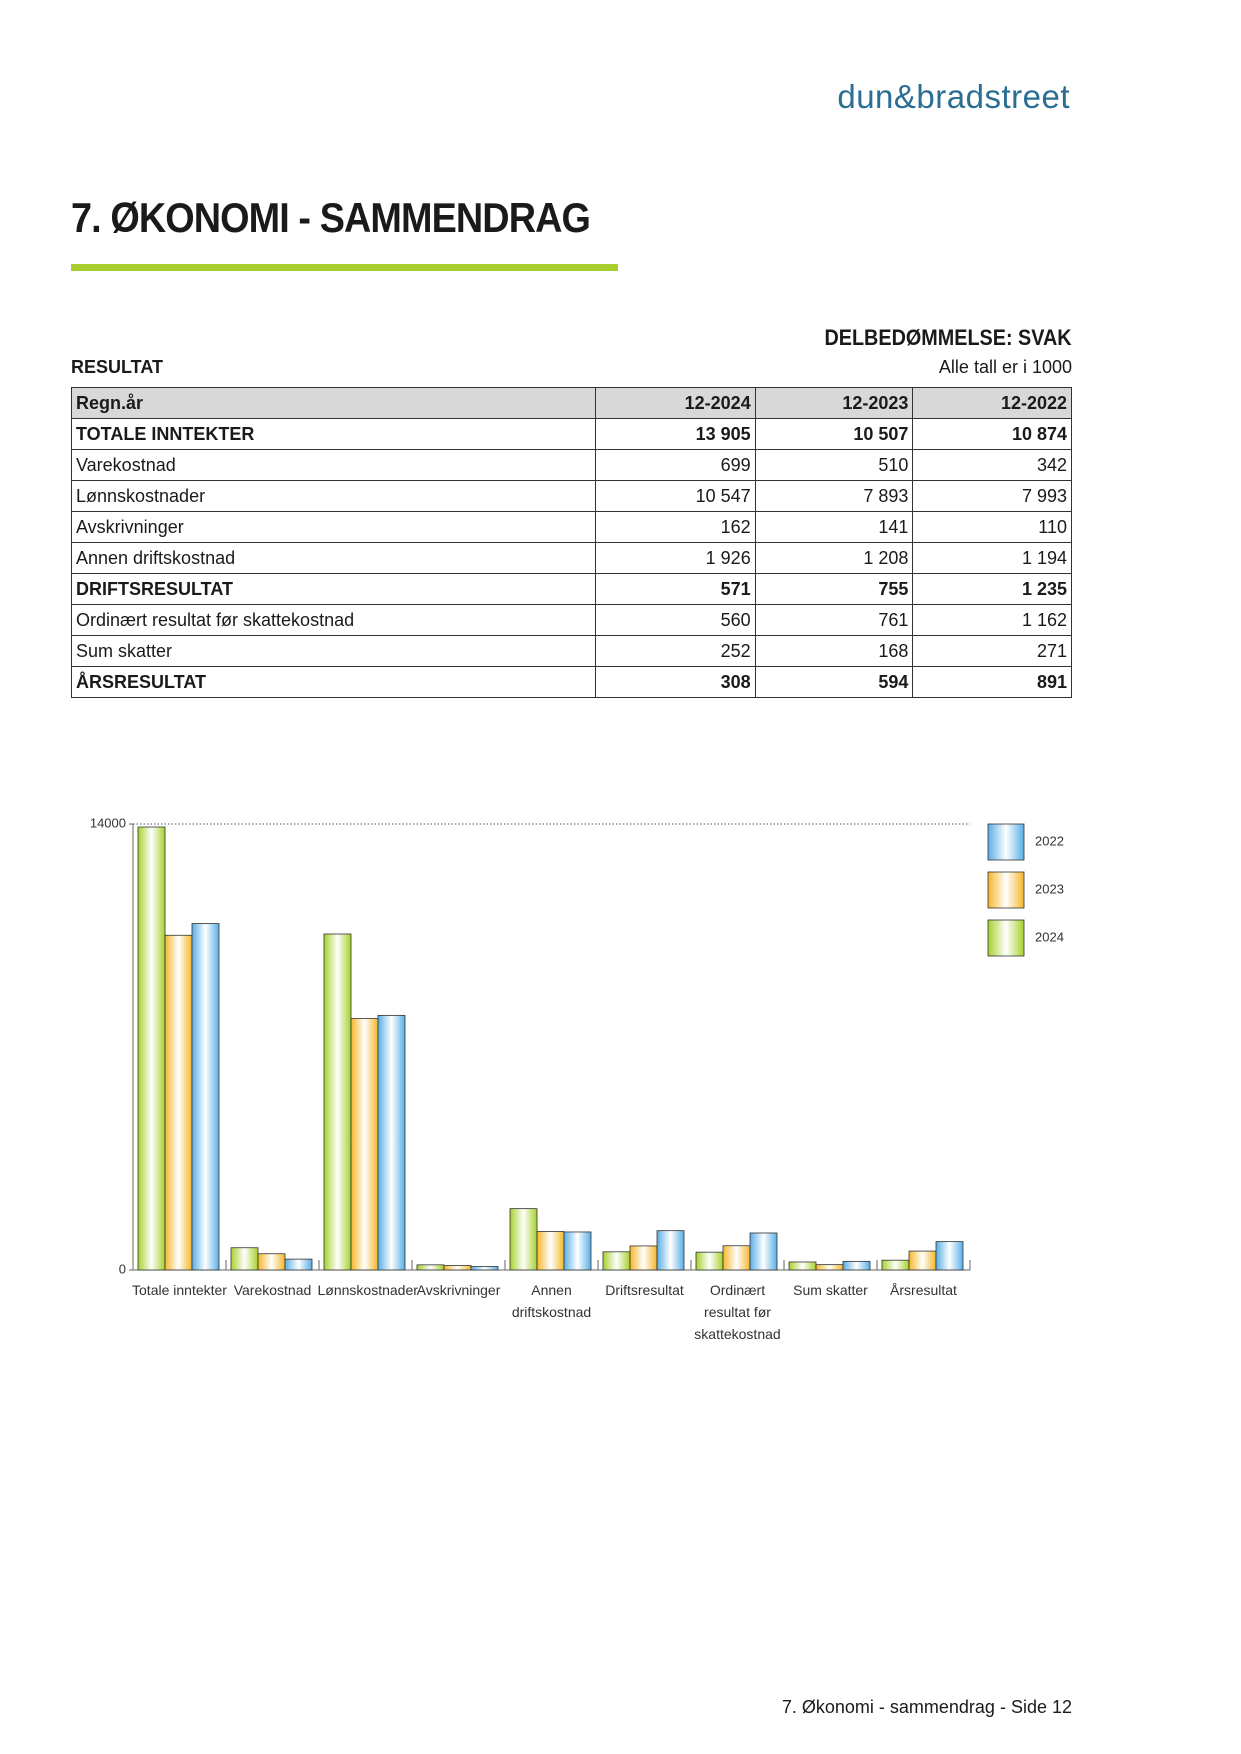 The width and height of the screenshot is (1241, 1754). Describe the element at coordinates (333, 465) in the screenshot. I see `table-cell: Varekostnad` at that location.